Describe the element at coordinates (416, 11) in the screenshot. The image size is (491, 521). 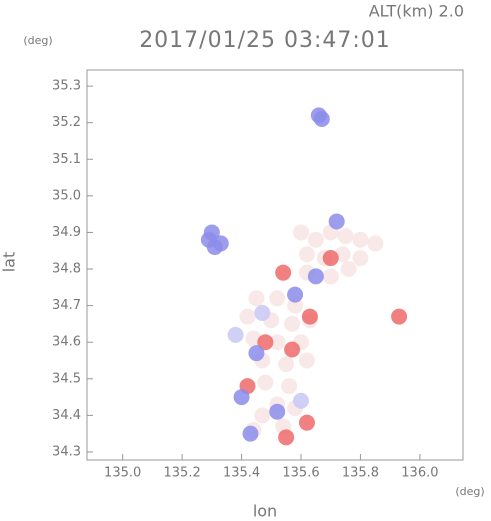
I see `altitude-label: ALT(km) 2.0` at that location.